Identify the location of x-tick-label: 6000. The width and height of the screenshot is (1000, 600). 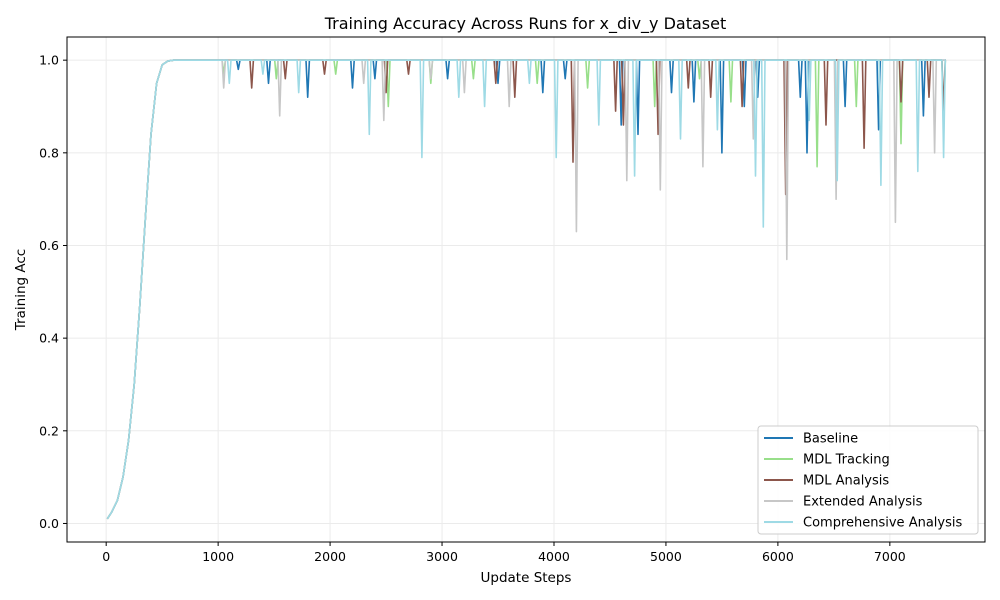
(778, 556).